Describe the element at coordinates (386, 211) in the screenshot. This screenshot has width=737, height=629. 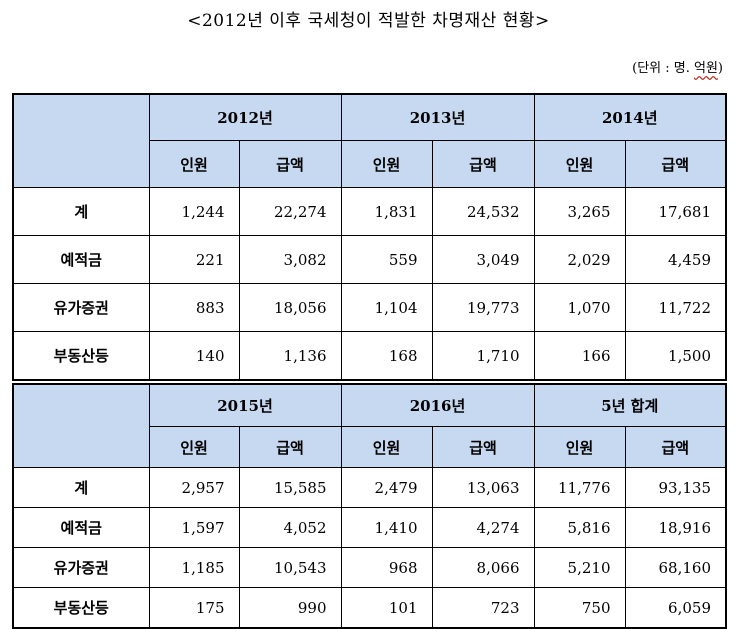
I see `cell-value: 1,831` at that location.